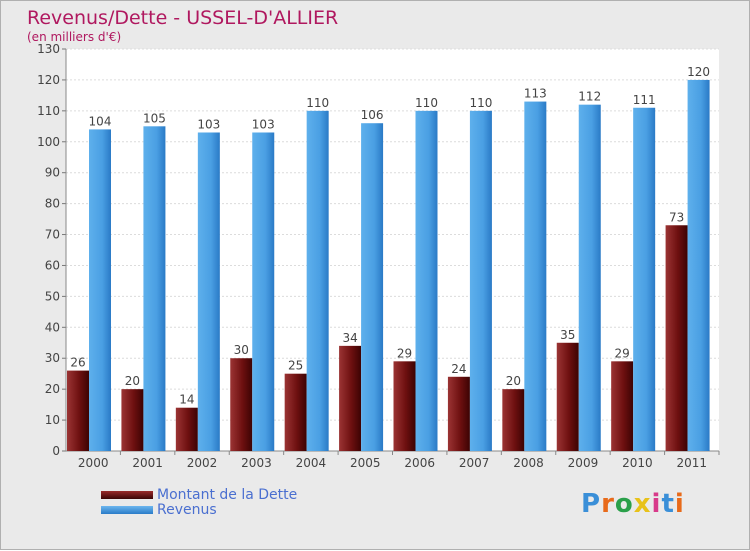  What do you see at coordinates (474, 463) in the screenshot?
I see `x-tick-label: 2007` at bounding box center [474, 463].